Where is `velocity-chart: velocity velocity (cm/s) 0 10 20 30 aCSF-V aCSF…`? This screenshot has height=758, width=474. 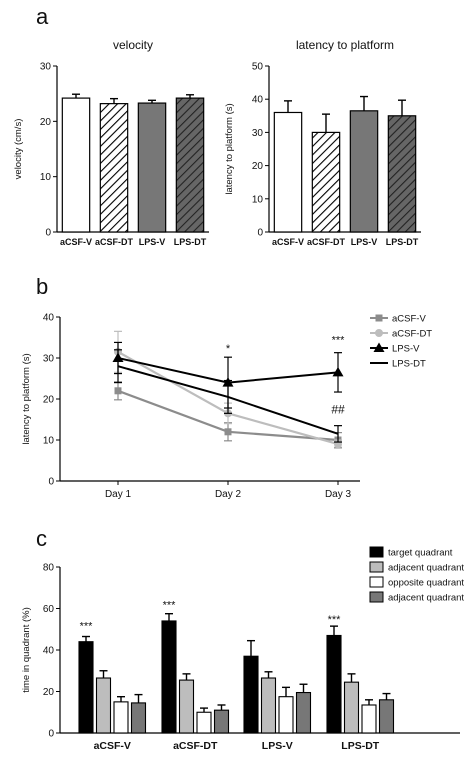
velocity-chart: velocity velocity (cm/s) 0 10 20 30 aCSF-V aCSF… is located at coordinates (111, 142).